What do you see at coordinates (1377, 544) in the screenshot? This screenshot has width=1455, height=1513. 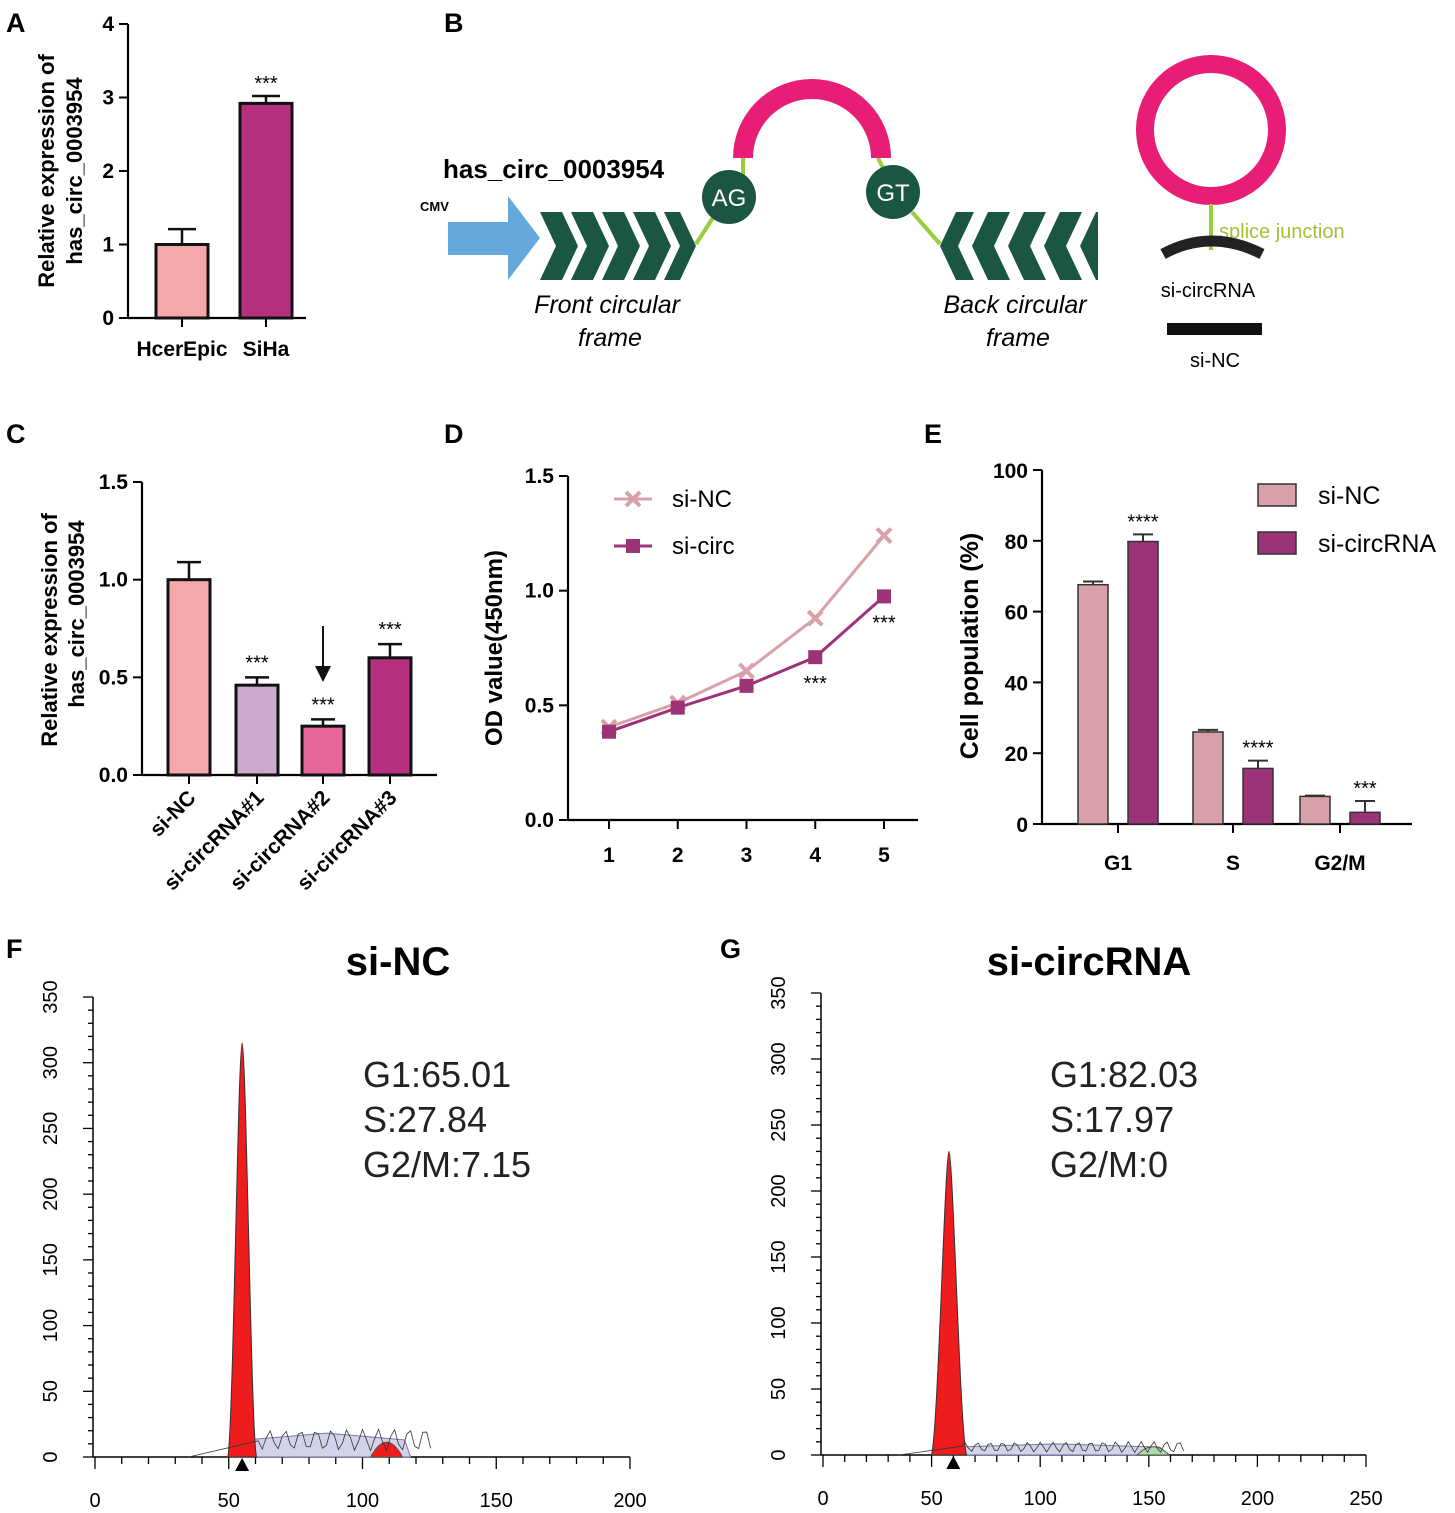 I see `panel-e-legend-label: si-circRNA` at bounding box center [1377, 544].